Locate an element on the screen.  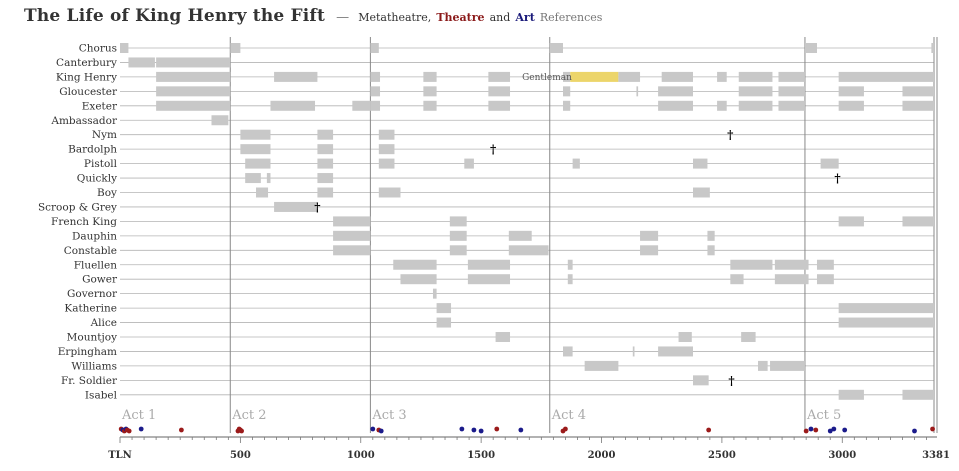
act-label: Act 4 is located at coordinates (568, 415).